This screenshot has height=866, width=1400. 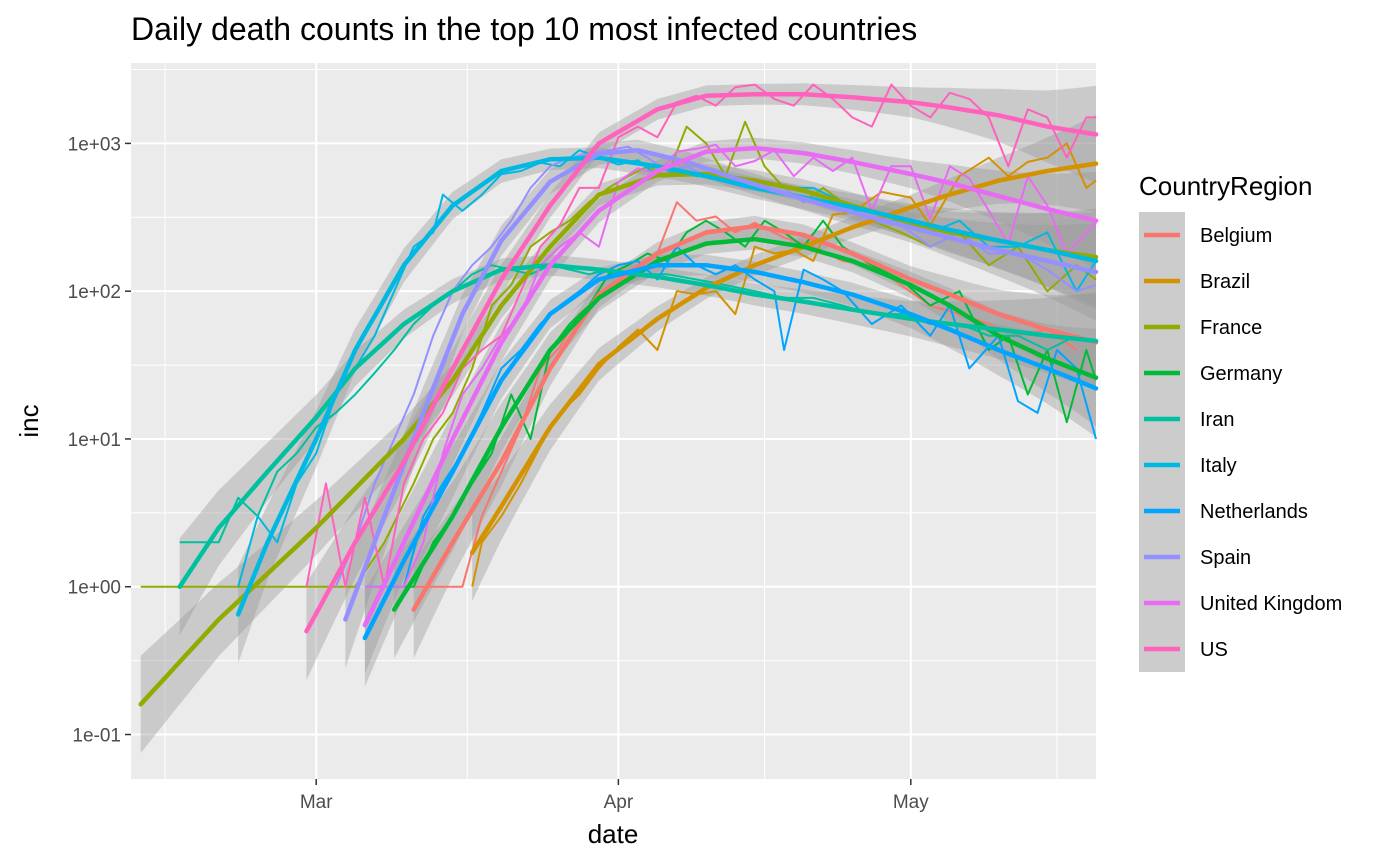 What do you see at coordinates (1241, 374) in the screenshot?
I see `legend-label: Germany` at bounding box center [1241, 374].